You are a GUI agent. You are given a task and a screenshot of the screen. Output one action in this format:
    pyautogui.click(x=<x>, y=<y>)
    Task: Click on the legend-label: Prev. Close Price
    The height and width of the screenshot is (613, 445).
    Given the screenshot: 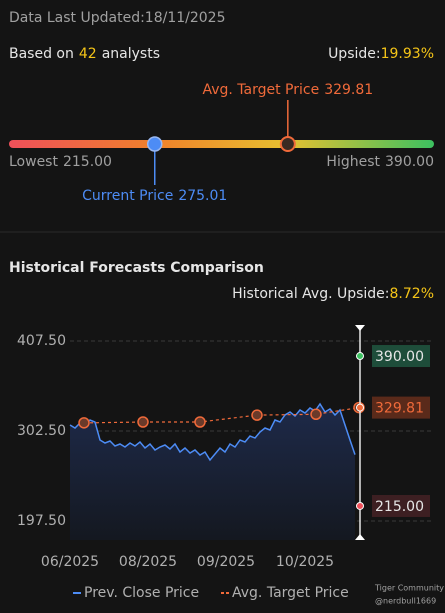 What is the action you would take?
    pyautogui.click(x=141, y=593)
    